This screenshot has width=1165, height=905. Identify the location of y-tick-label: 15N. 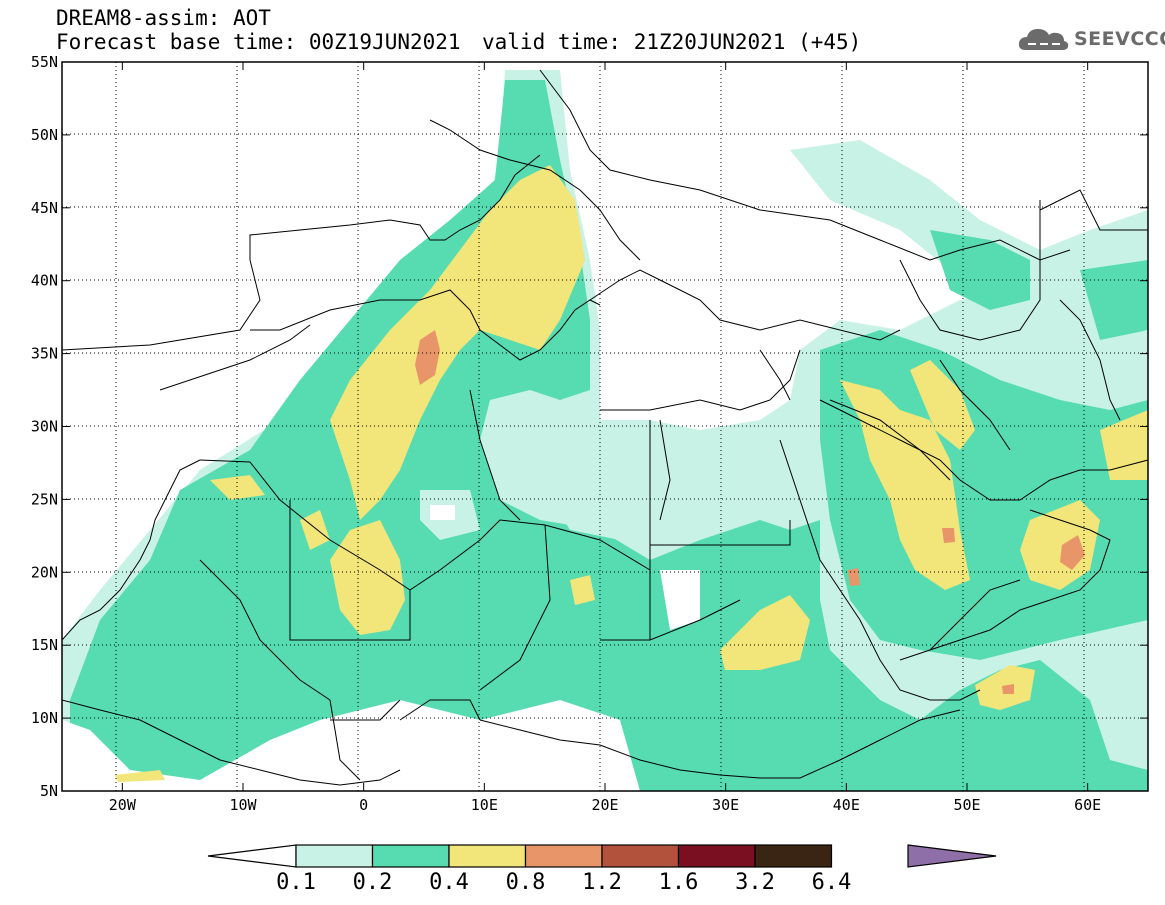
(44, 645).